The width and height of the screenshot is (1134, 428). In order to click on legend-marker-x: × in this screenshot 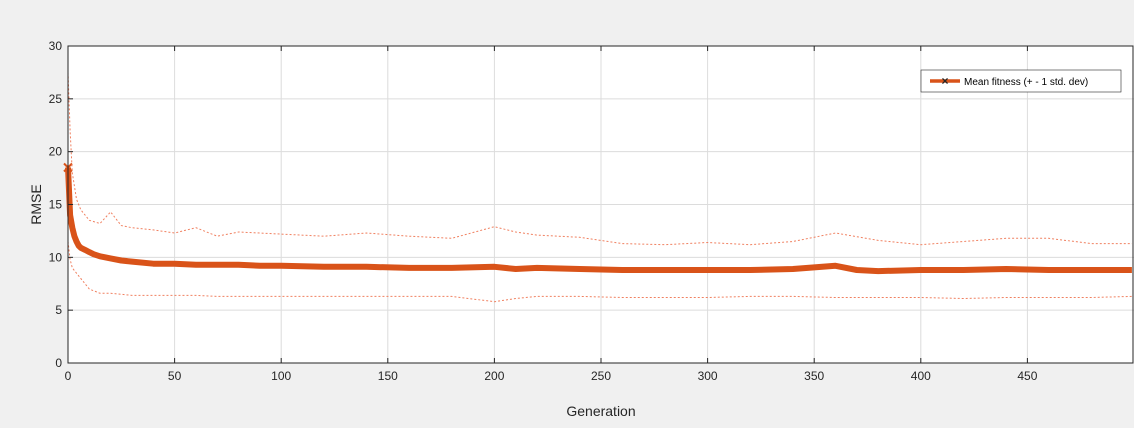, I will do `click(944, 81)`.